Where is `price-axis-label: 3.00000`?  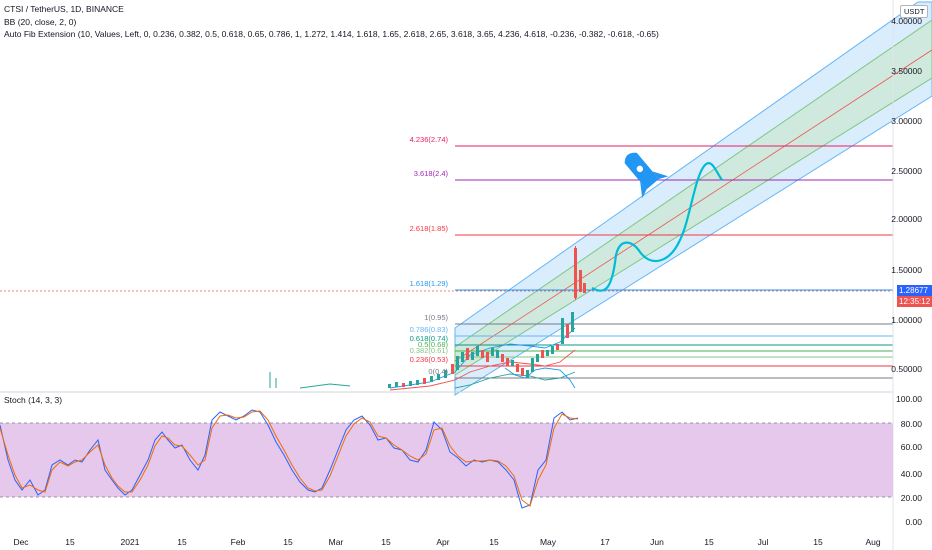 price-axis-label: 3.00000 is located at coordinates (906, 121).